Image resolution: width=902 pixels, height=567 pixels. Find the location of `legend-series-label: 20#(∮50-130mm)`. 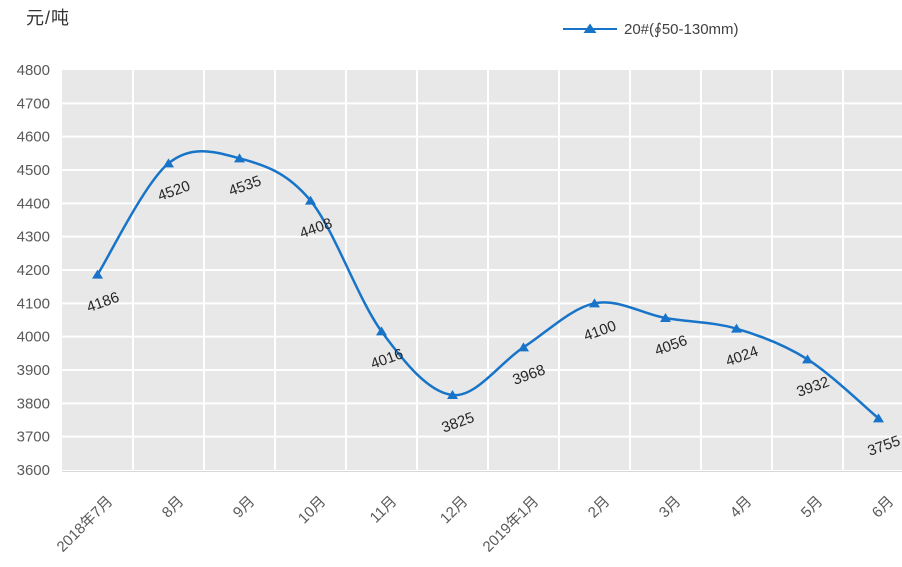

legend-series-label: 20#(∮50-130mm) is located at coordinates (681, 29).